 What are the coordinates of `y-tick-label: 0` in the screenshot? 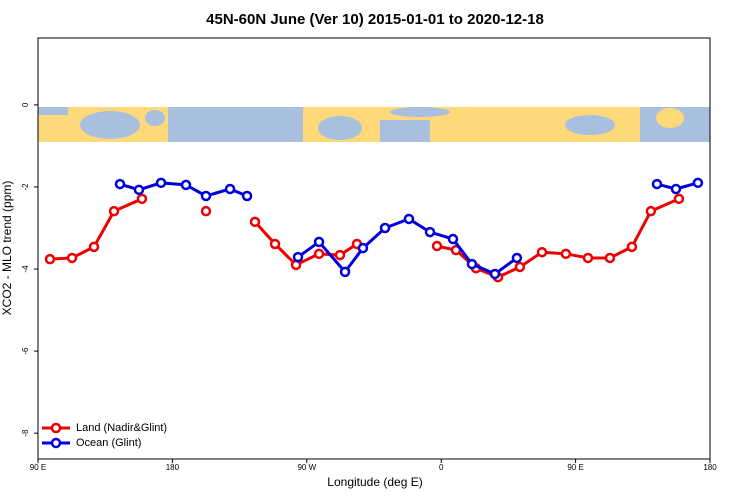 It's located at (25, 104).